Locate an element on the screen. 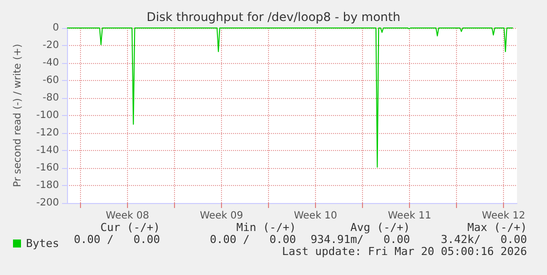 This screenshot has height=275, width=547. y-tick-label: 0 is located at coordinates (55, 28).